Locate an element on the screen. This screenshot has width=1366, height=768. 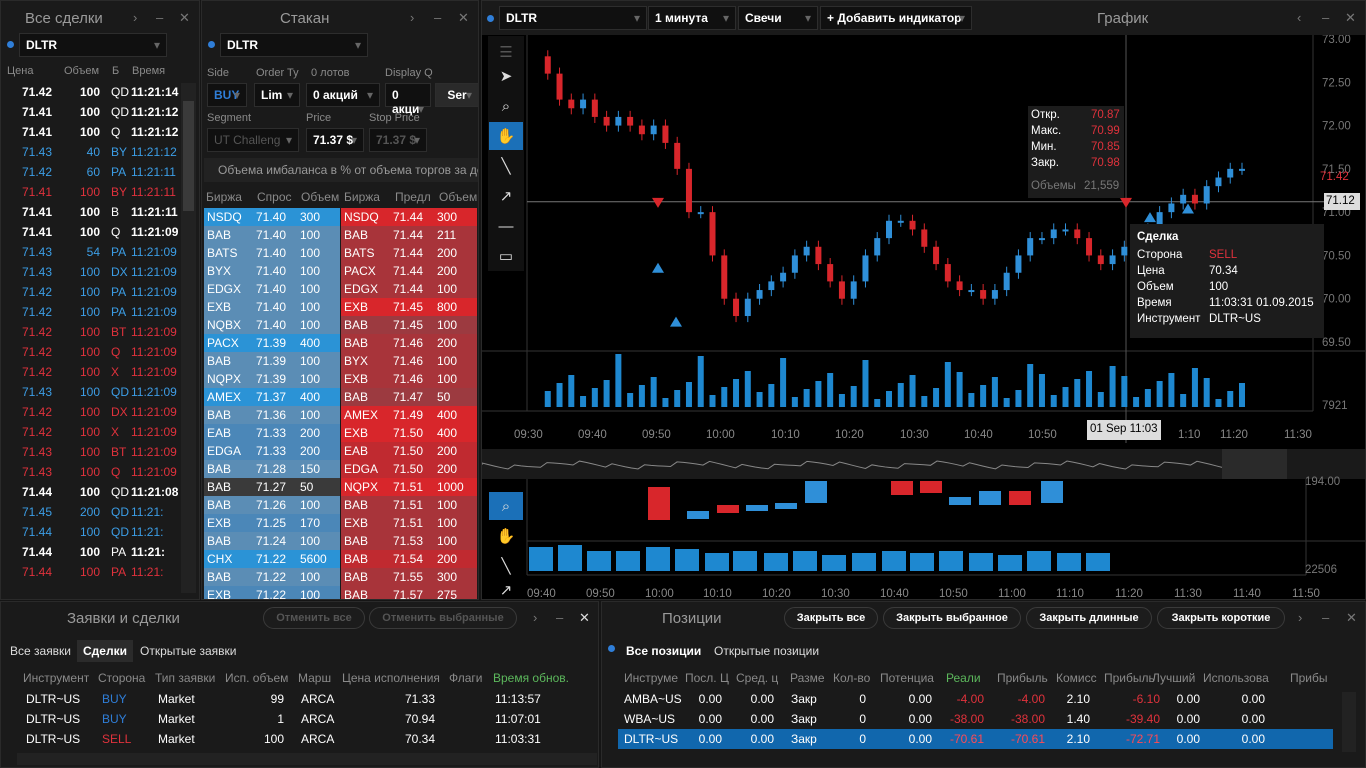
horizontal-line-icon: — is located at coordinates (506, 226).